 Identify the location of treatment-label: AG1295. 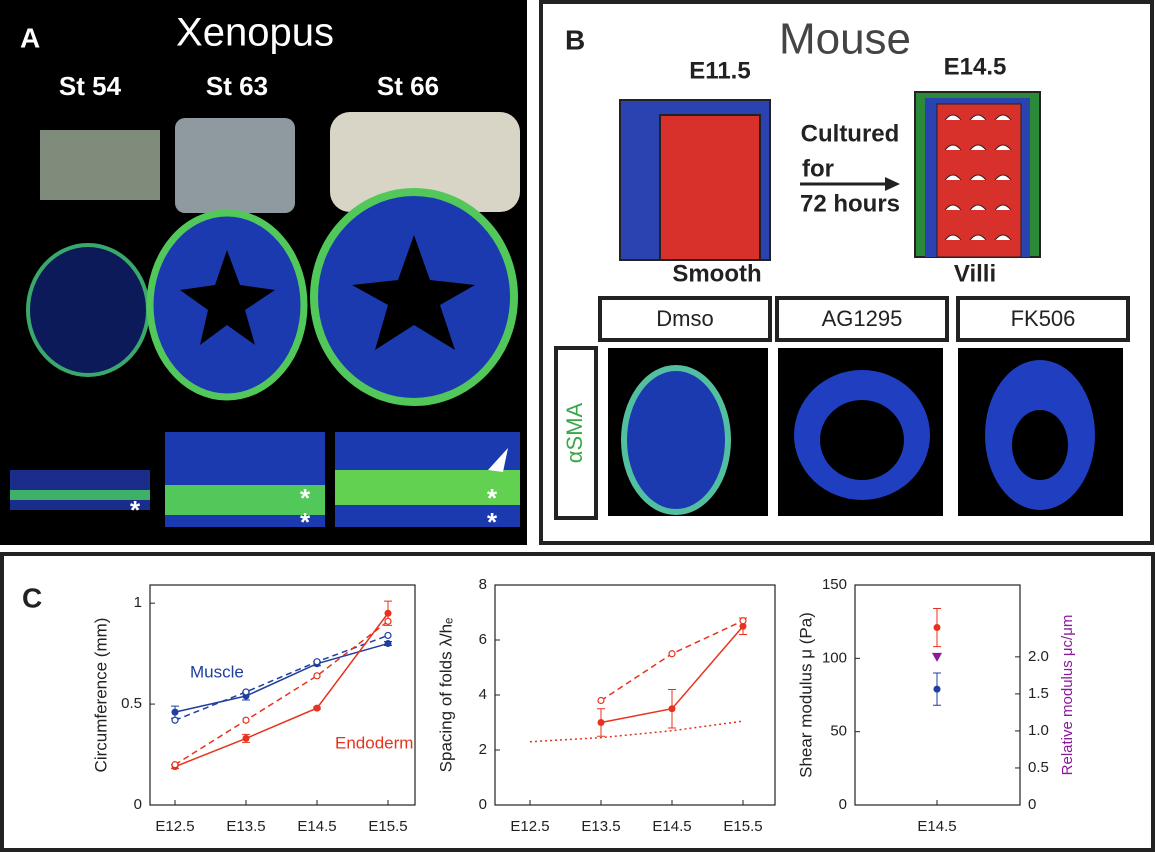
(862, 318).